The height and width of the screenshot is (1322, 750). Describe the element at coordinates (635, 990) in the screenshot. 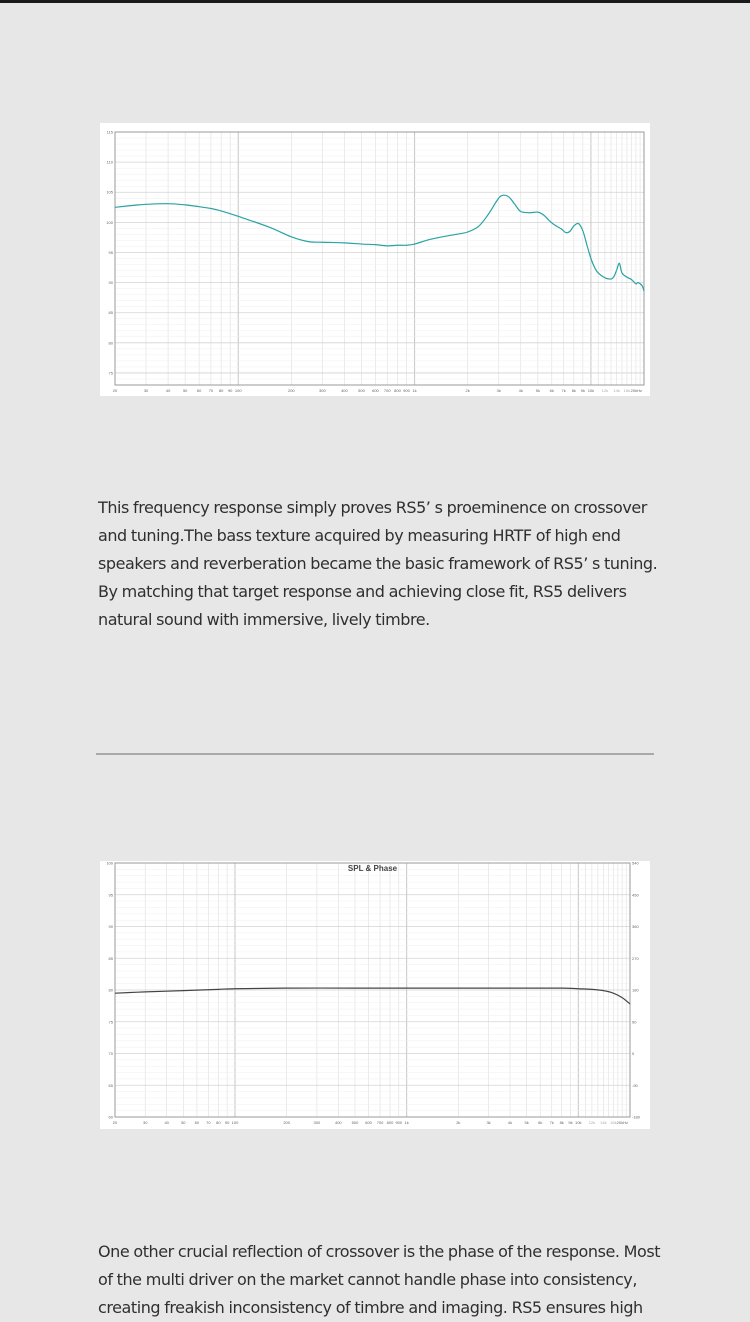

I see `y2-tick-label: 180` at that location.